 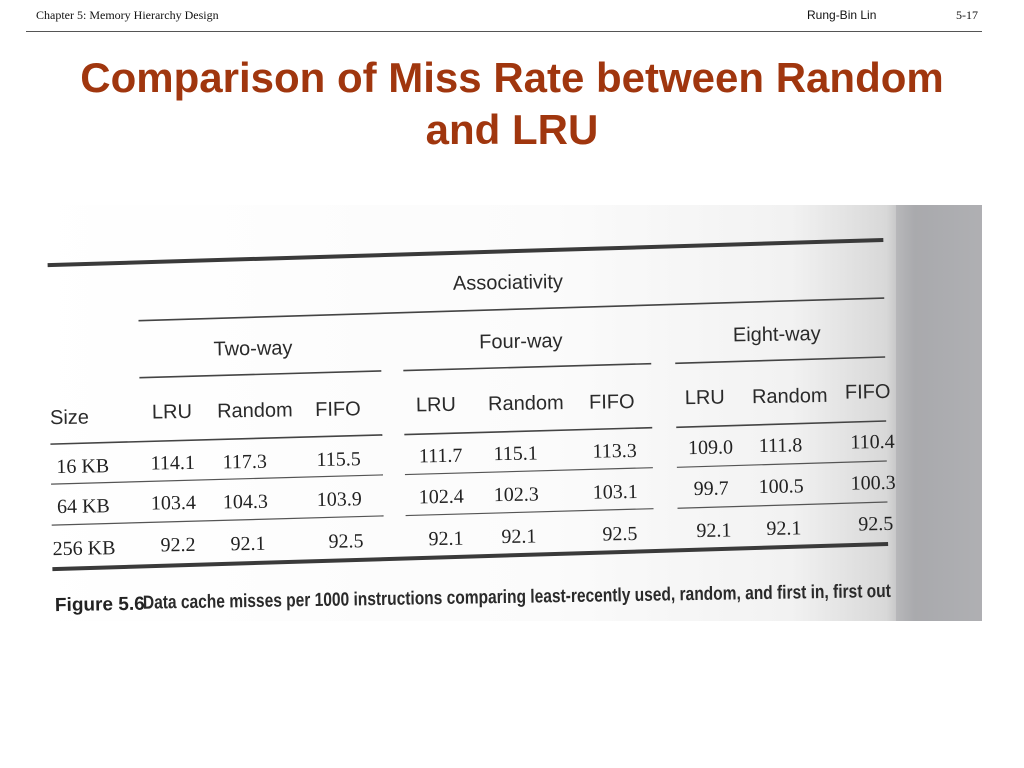 I want to click on row-size-16kb: 16 KB, so click(x=82, y=466).